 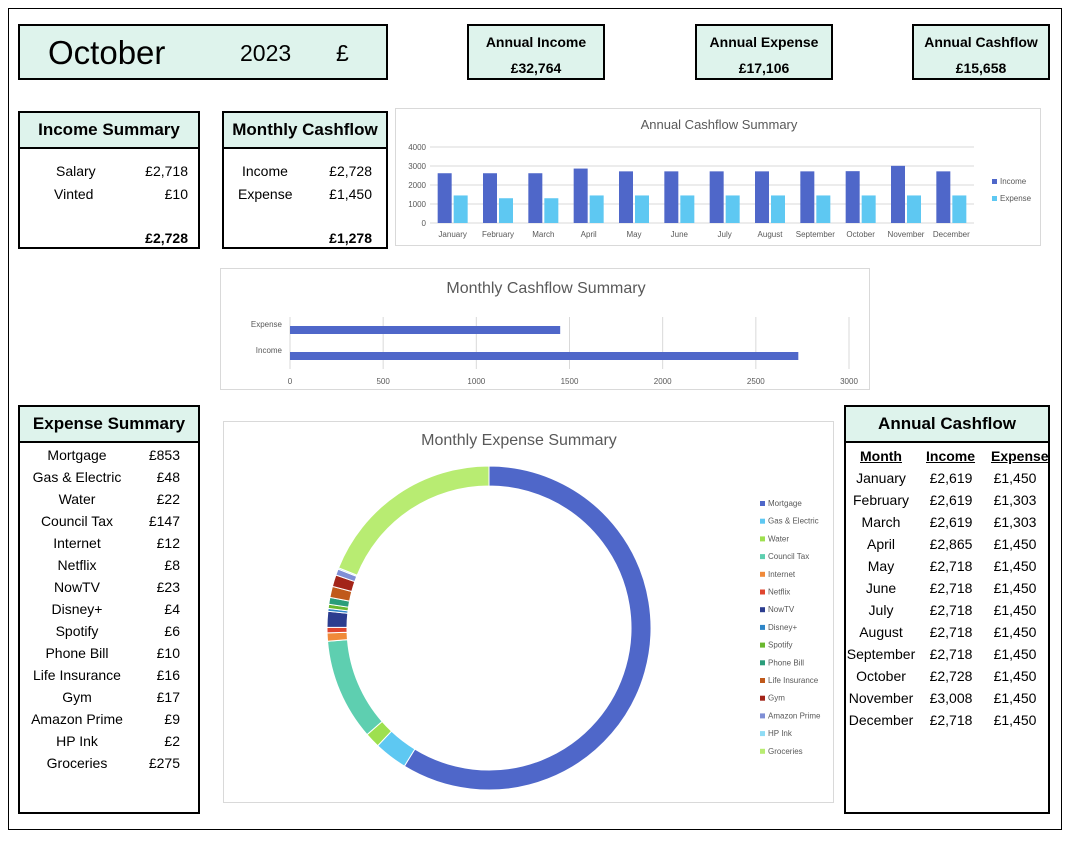 What do you see at coordinates (951, 698) in the screenshot?
I see `table-cell-income: £3,008` at bounding box center [951, 698].